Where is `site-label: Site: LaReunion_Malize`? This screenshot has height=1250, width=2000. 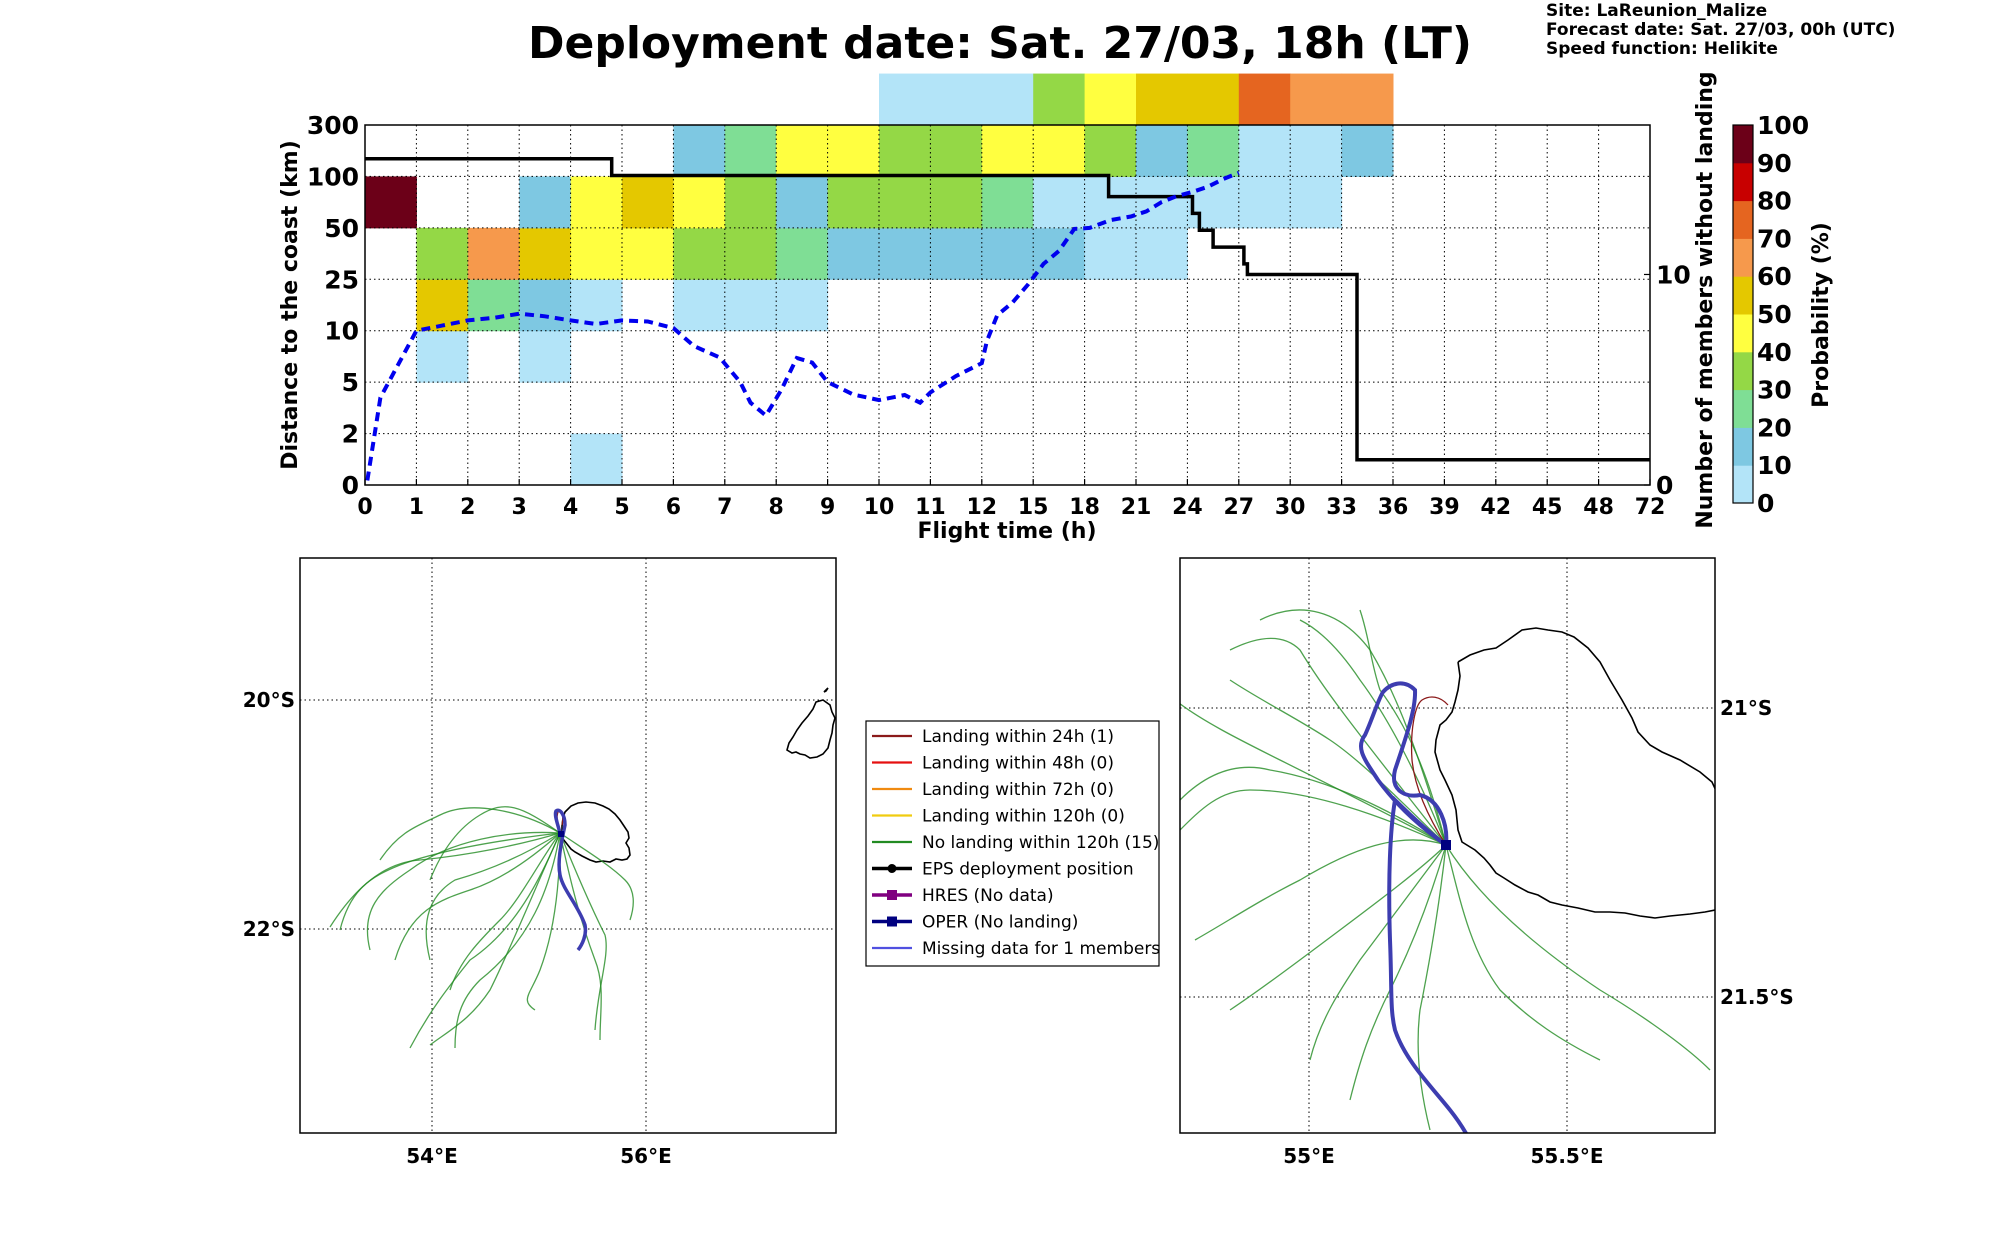
site-label: Site: LaReunion_Malize is located at coordinates (1657, 11).